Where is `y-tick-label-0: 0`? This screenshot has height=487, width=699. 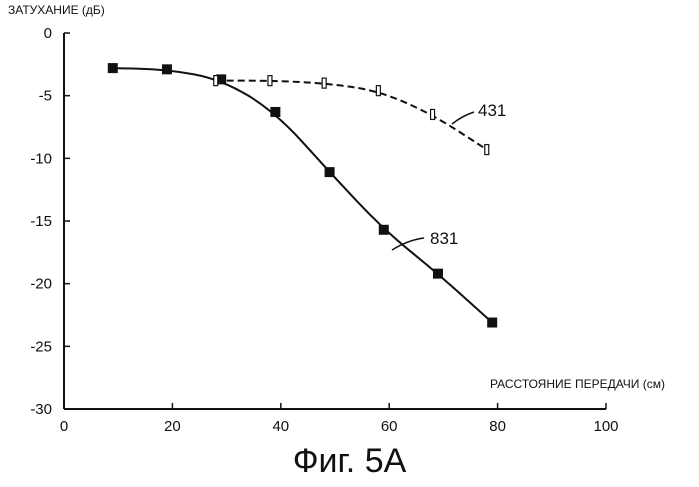
y-tick-label-0: 0 is located at coordinates (48, 33).